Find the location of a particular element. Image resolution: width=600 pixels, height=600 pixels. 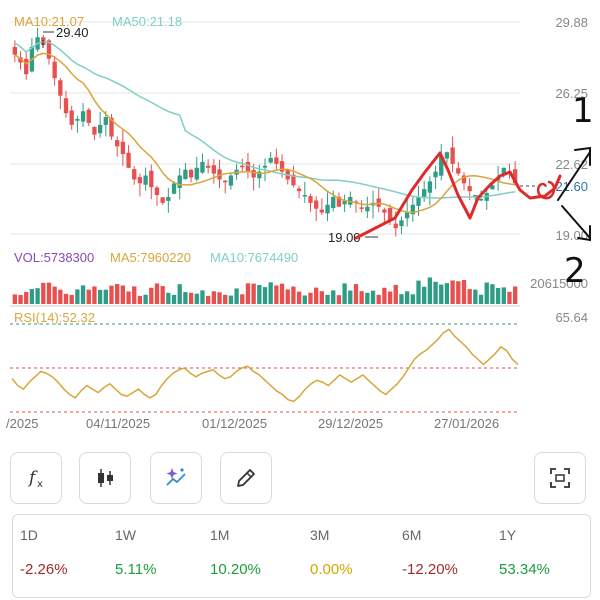

perf-value: -2.26% is located at coordinates (44, 569).